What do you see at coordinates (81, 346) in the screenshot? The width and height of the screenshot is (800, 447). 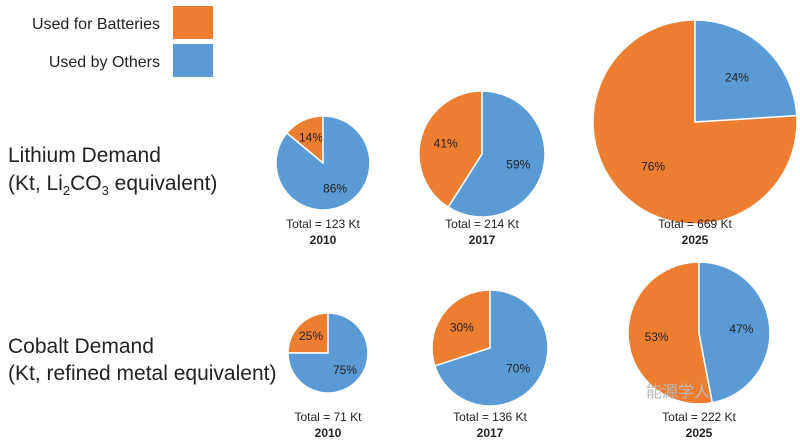 I see `cobalt-title: Cobalt Demand` at bounding box center [81, 346].